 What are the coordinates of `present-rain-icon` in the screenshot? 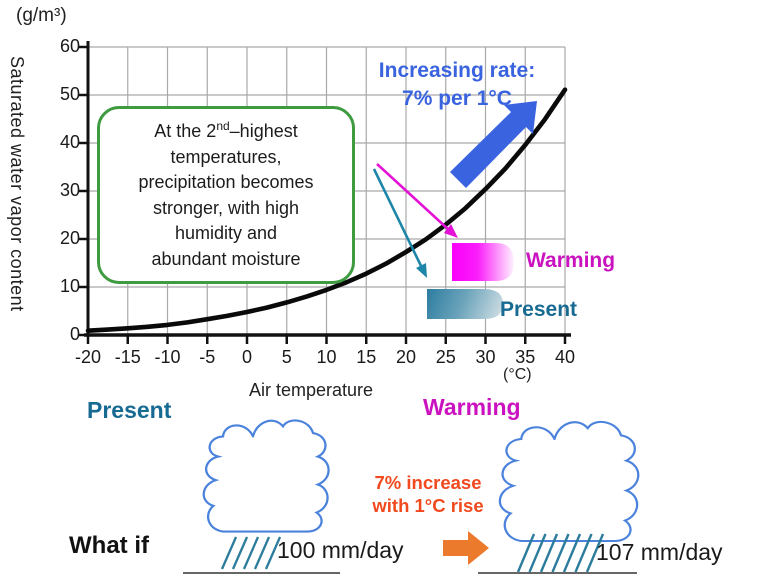 It's located at (251, 553).